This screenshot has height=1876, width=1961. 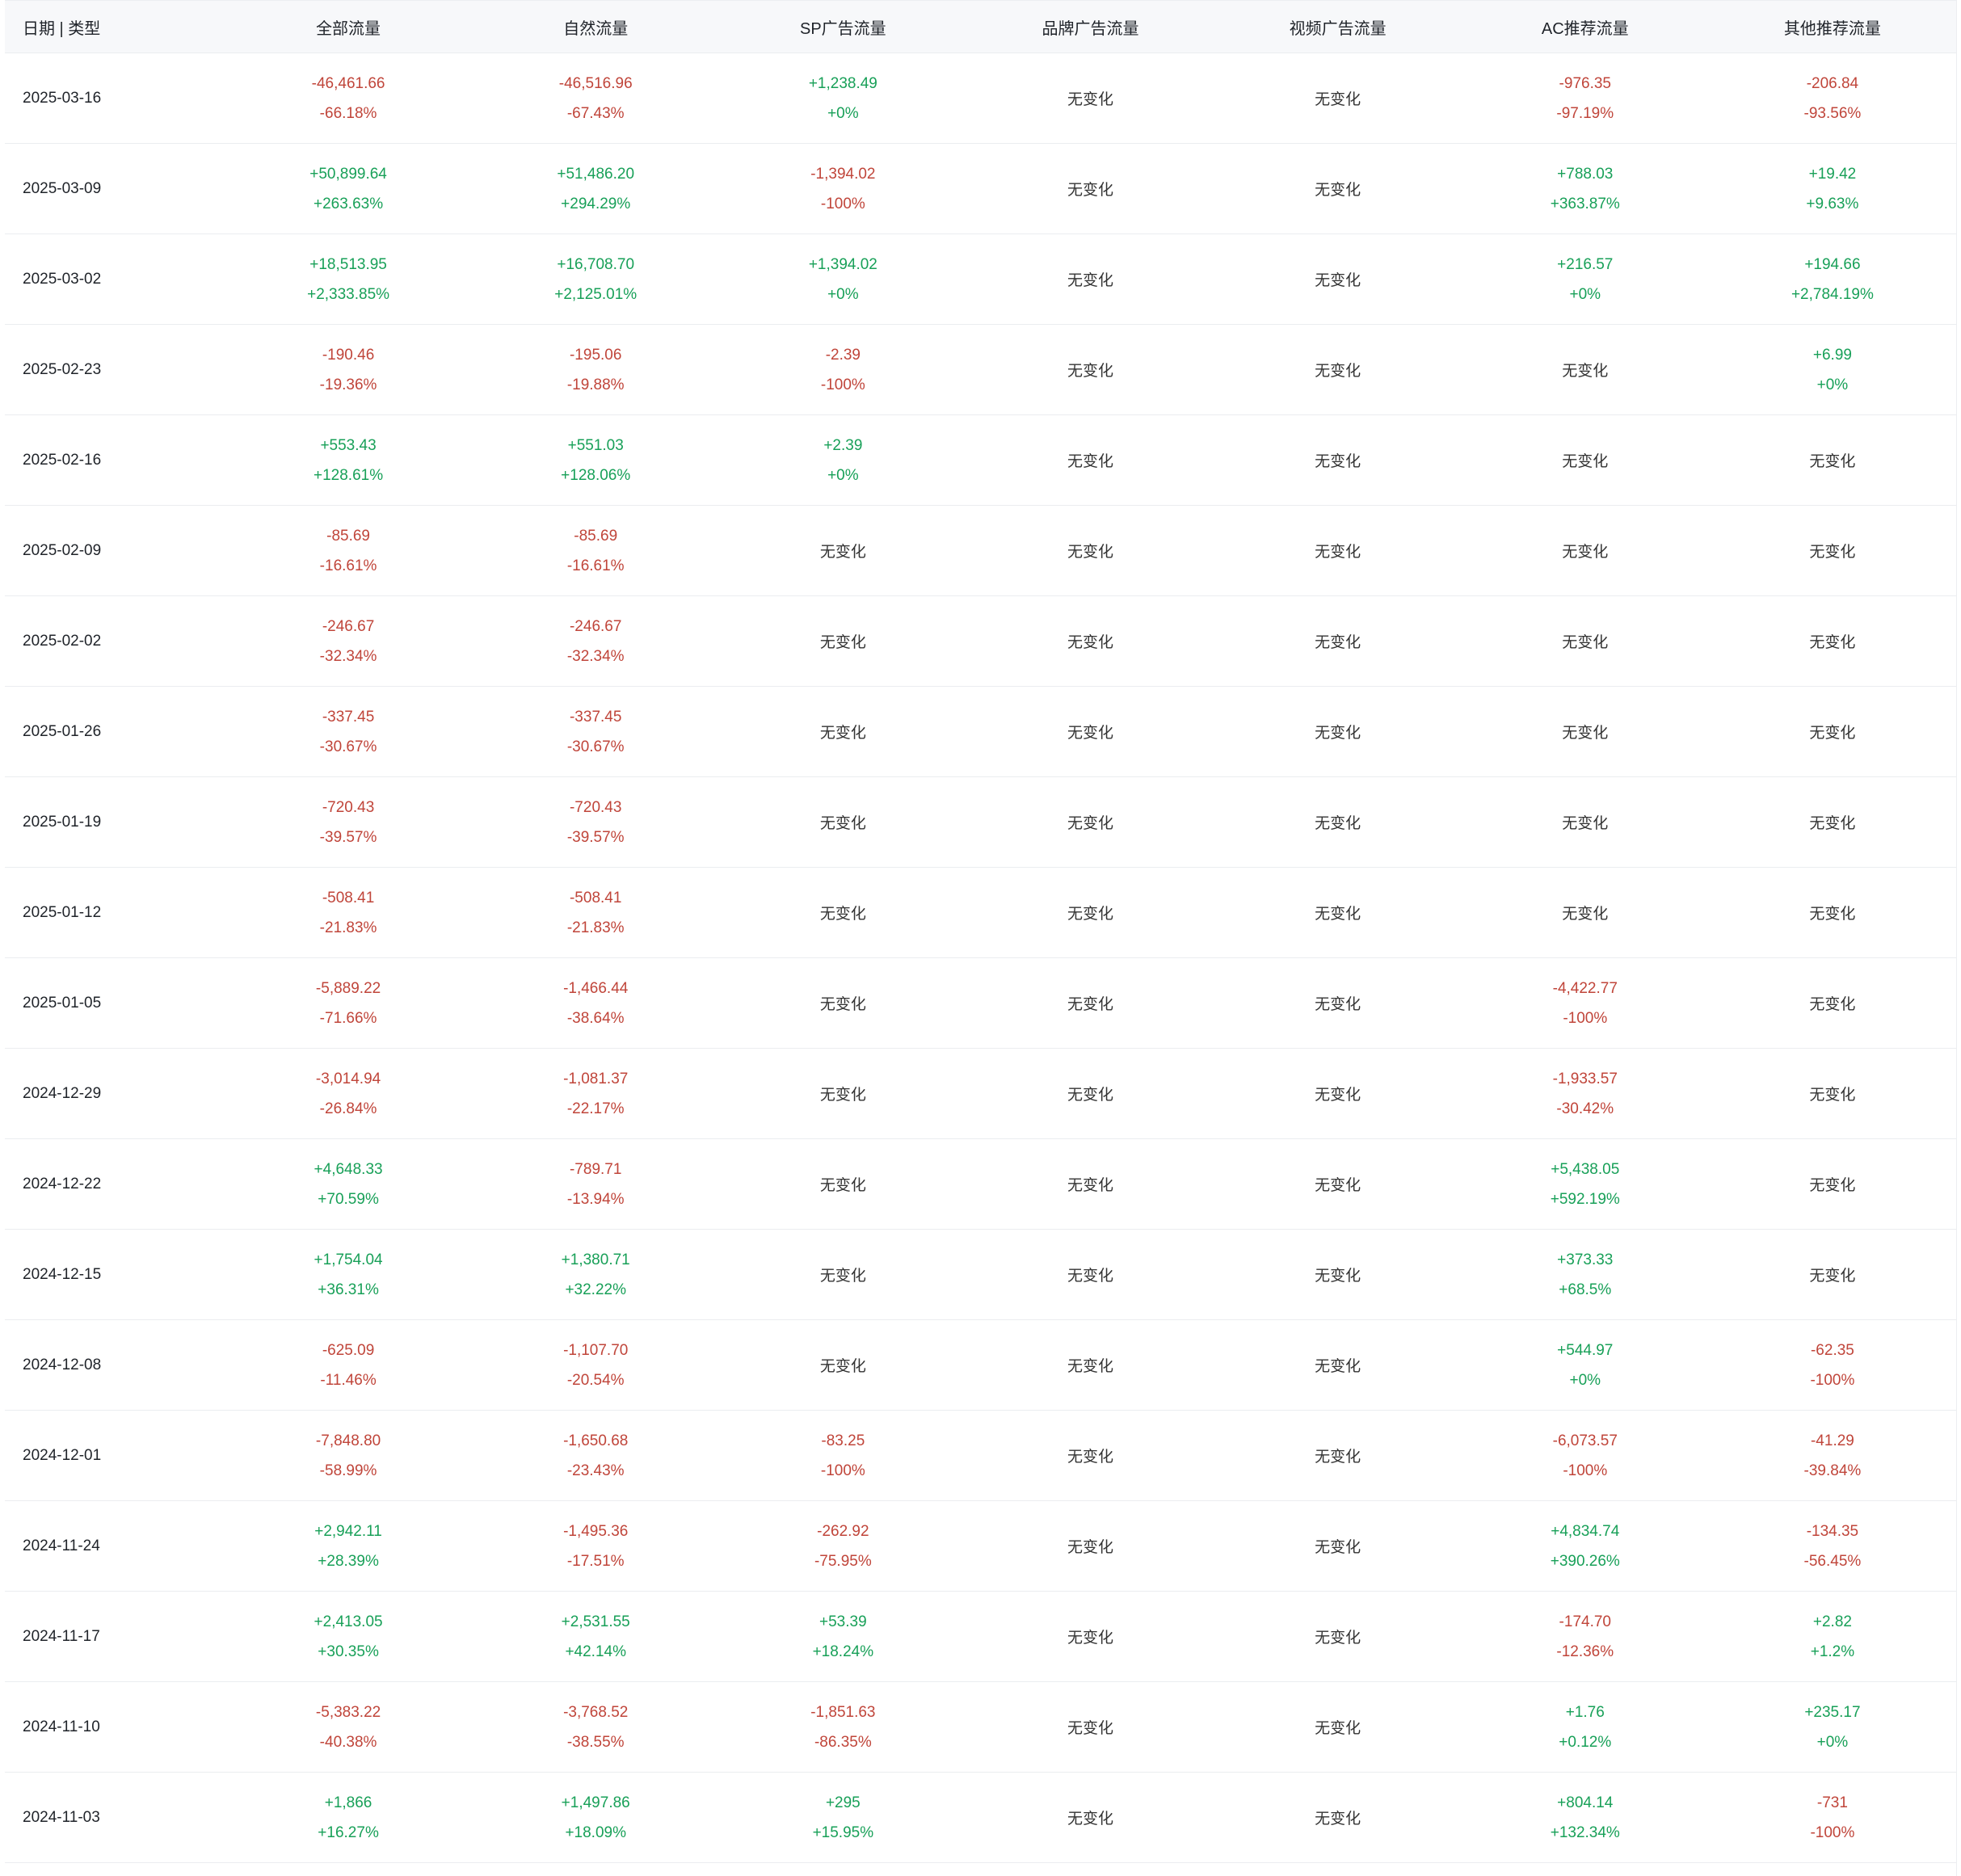 What do you see at coordinates (115, 279) in the screenshot?
I see `row-date: 2025-03-02` at bounding box center [115, 279].